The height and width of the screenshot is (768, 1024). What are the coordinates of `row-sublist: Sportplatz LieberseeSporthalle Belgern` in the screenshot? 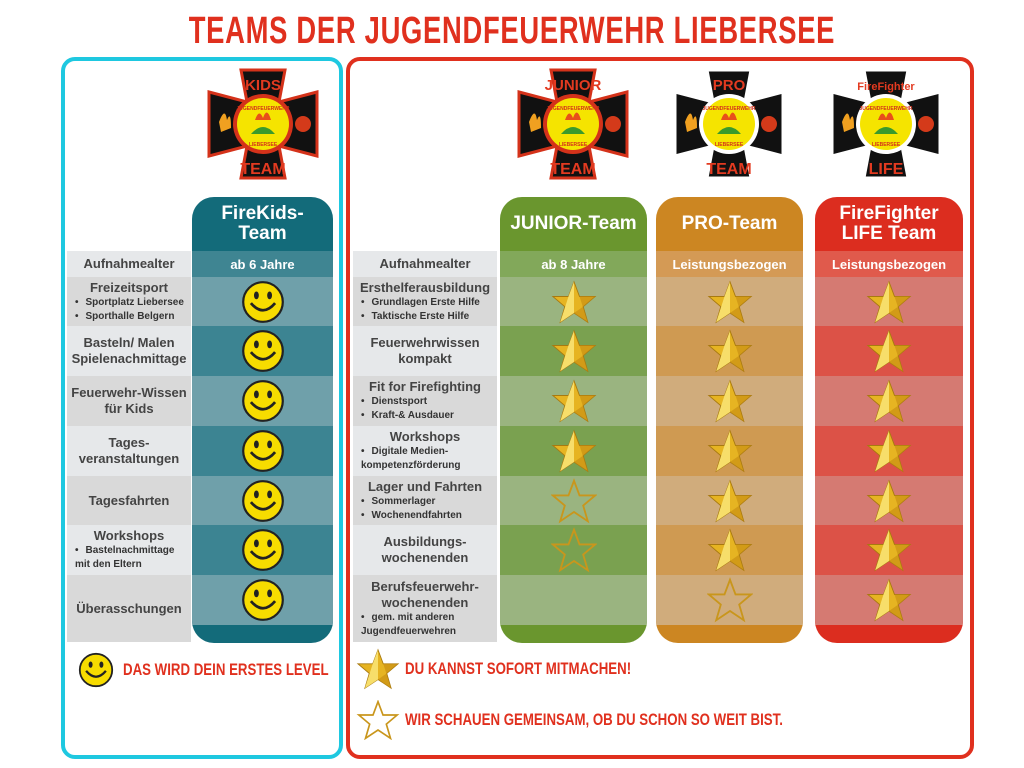 It's located at (129, 310).